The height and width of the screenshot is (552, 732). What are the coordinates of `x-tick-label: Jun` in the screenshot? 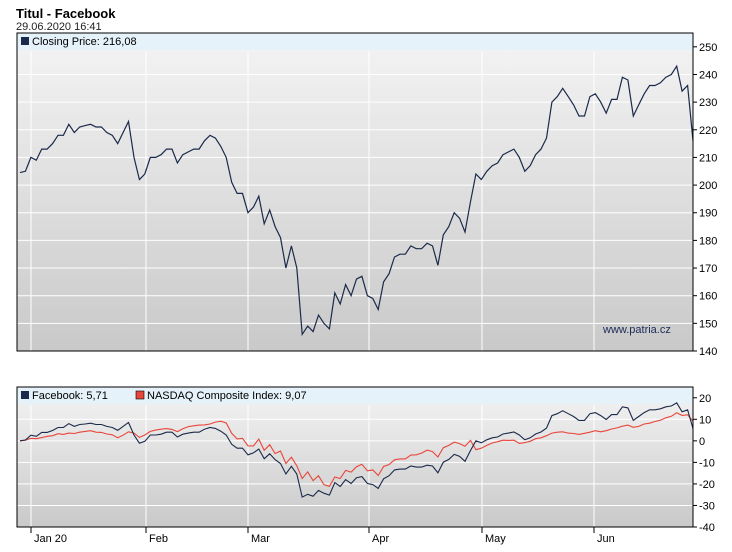 It's located at (606, 539).